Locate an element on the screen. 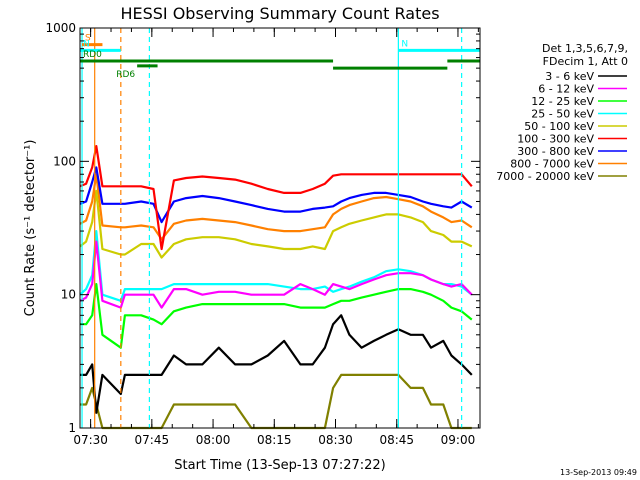  state-marker-label-0: S is located at coordinates (88, 39).